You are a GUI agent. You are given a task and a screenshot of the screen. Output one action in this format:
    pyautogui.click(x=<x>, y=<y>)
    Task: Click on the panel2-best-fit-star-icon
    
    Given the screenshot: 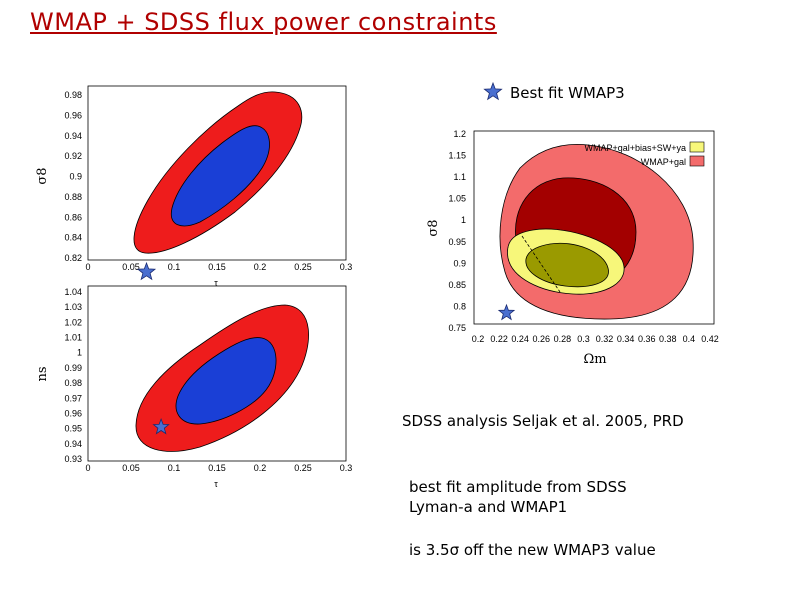 What is the action you would take?
    pyautogui.click(x=161, y=426)
    